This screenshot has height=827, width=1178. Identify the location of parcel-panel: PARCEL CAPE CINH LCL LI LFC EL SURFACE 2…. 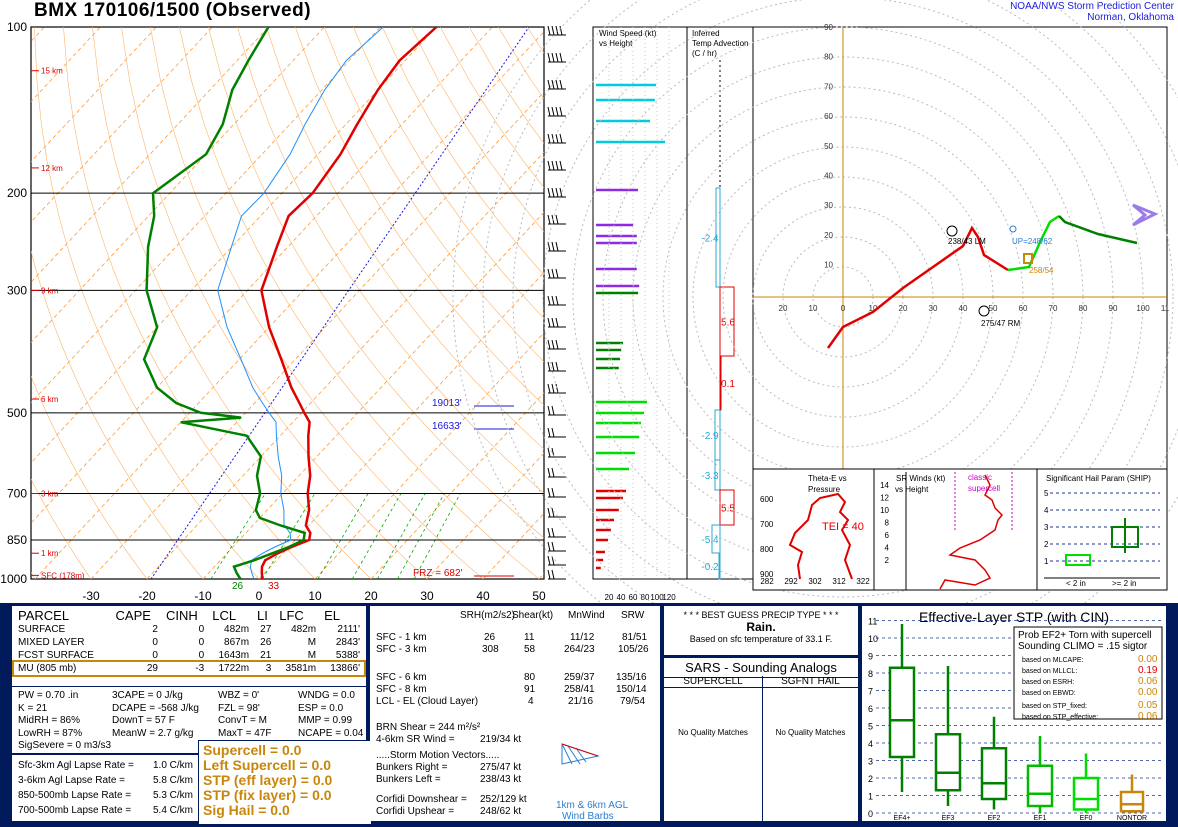
(192, 715).